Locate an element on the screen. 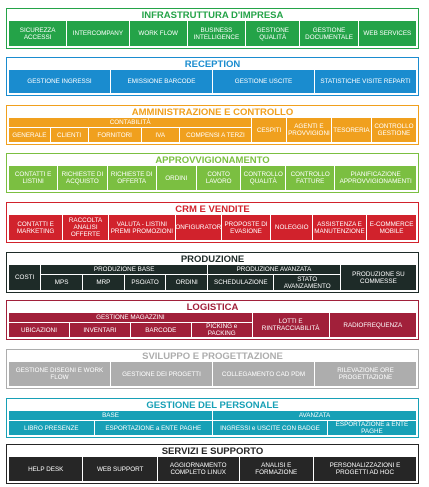 The height and width of the screenshot is (487, 429). module: TESORERIA is located at coordinates (351, 130).